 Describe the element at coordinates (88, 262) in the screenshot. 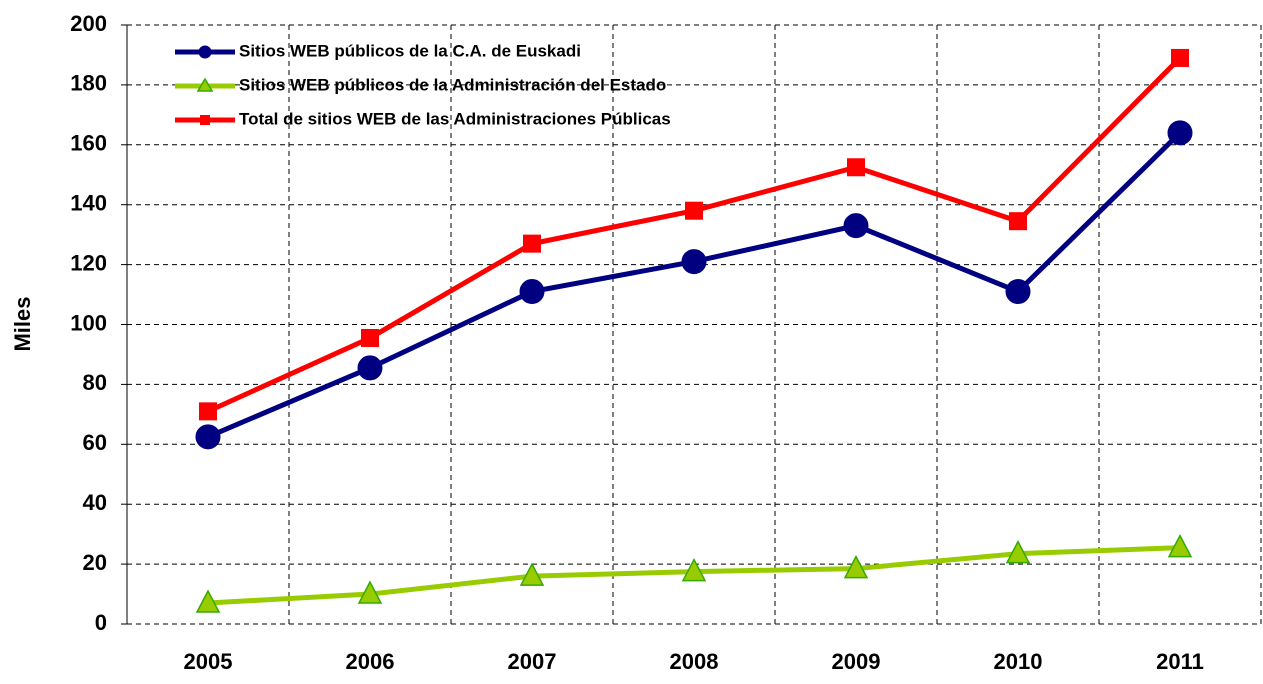

I see `y-tick-label: 120` at that location.